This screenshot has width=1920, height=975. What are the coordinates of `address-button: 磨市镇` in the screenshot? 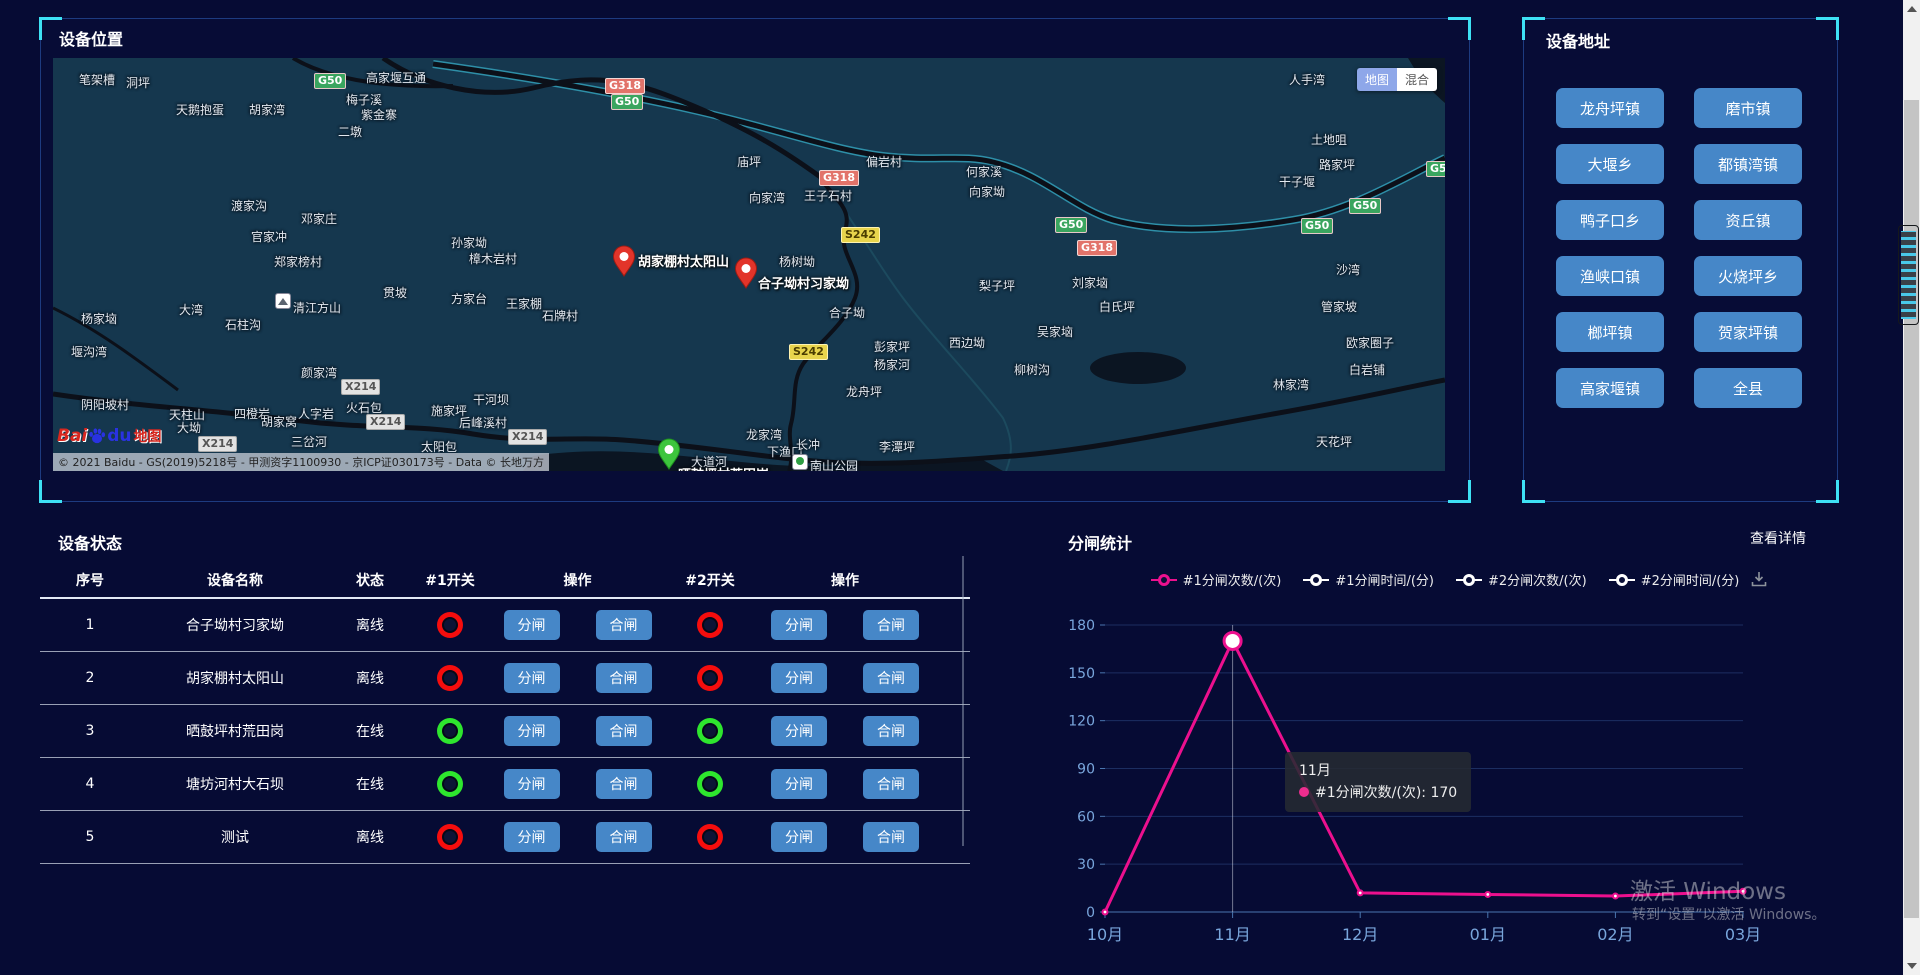 It's located at (1748, 108).